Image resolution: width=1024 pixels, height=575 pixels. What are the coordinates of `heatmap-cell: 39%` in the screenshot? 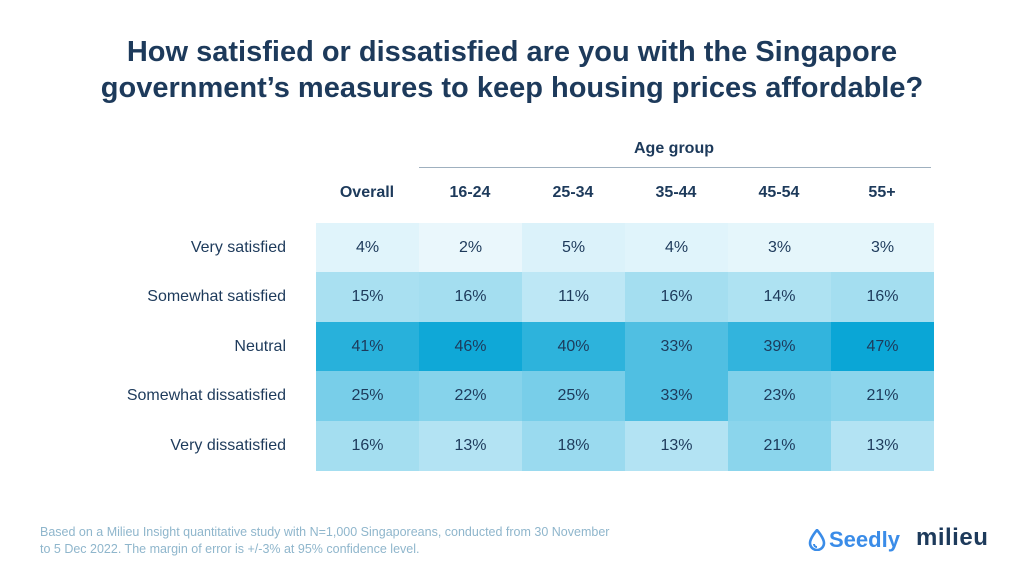 It's located at (779, 347).